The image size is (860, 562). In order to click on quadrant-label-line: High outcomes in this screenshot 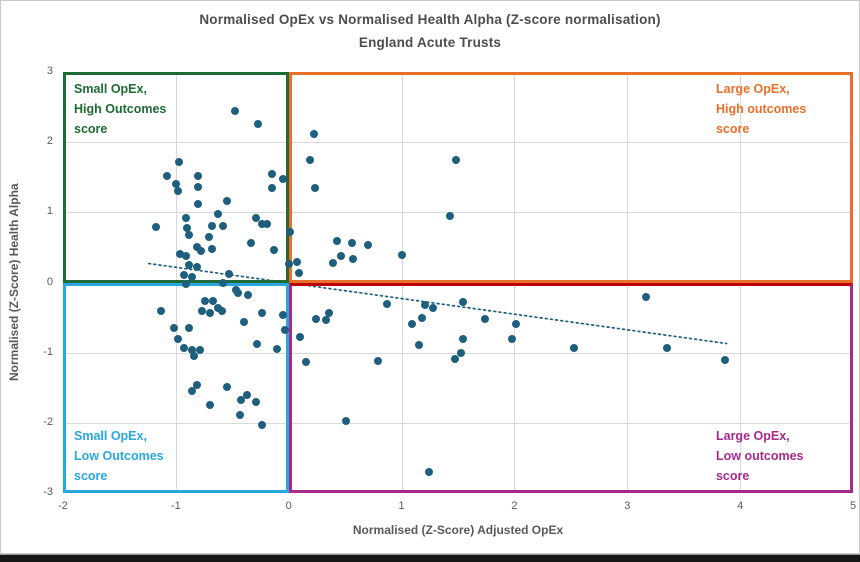, I will do `click(761, 109)`.